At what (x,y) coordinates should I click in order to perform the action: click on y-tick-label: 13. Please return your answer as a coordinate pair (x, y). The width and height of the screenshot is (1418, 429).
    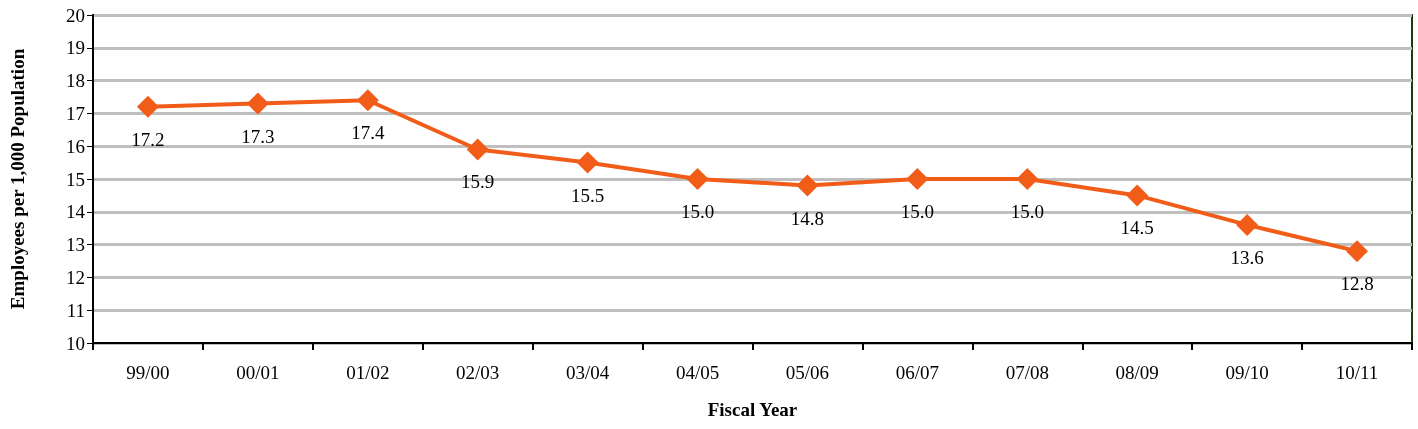
    Looking at the image, I should click on (75, 245).